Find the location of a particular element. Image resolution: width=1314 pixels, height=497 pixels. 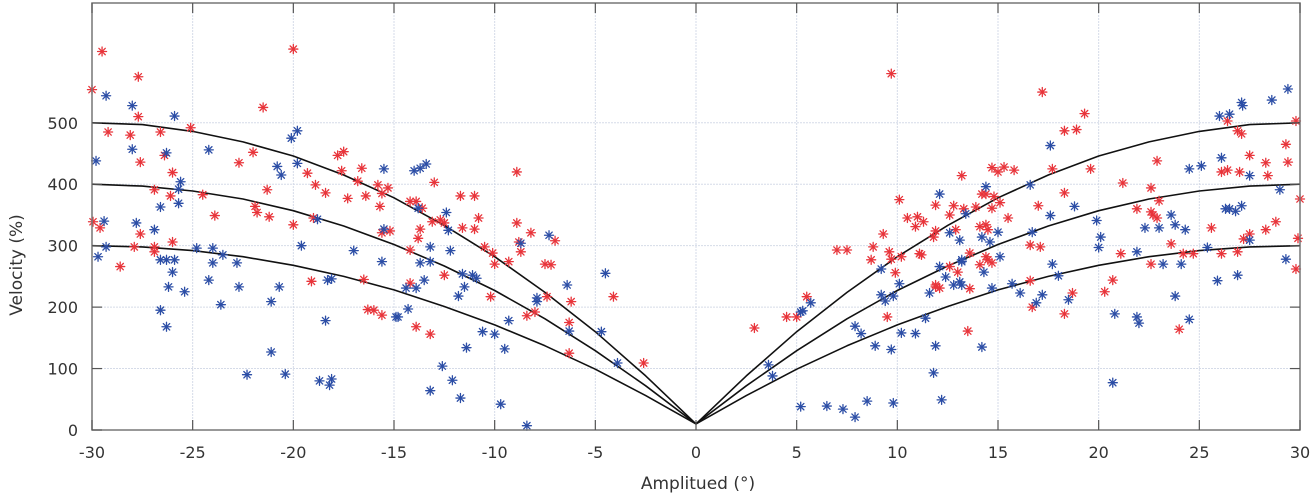

x-tick-label: 0 is located at coordinates (696, 452).